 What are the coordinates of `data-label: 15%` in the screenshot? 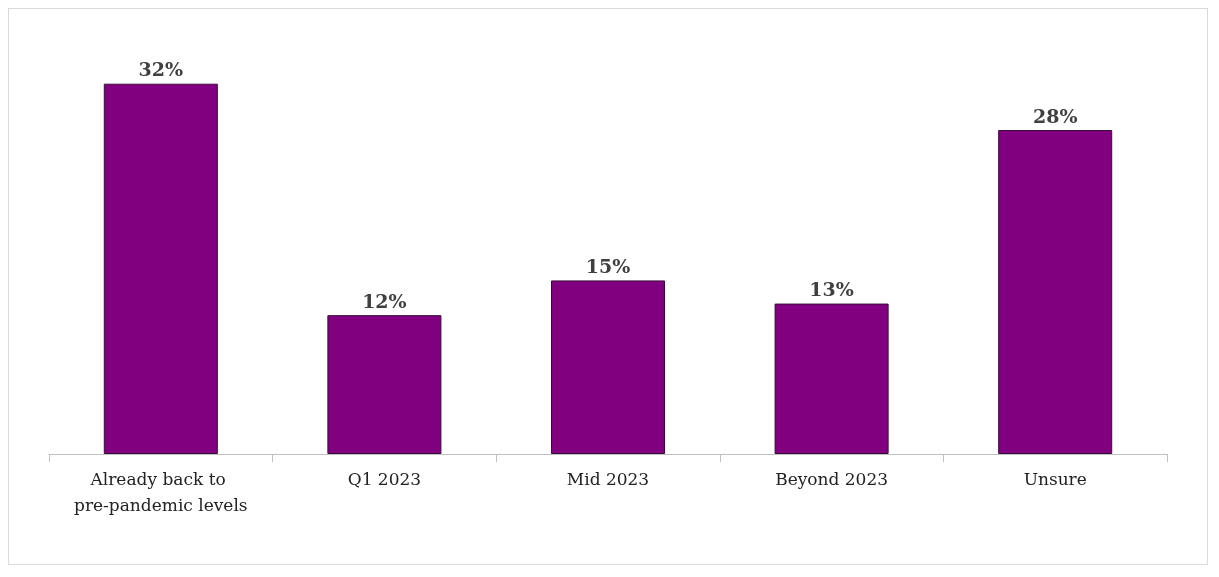 It's located at (608, 265).